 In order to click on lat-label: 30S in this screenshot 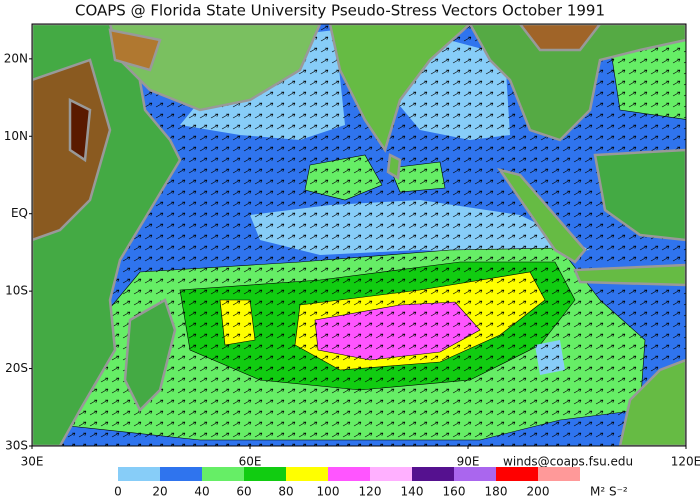, I will do `click(16, 446)`.